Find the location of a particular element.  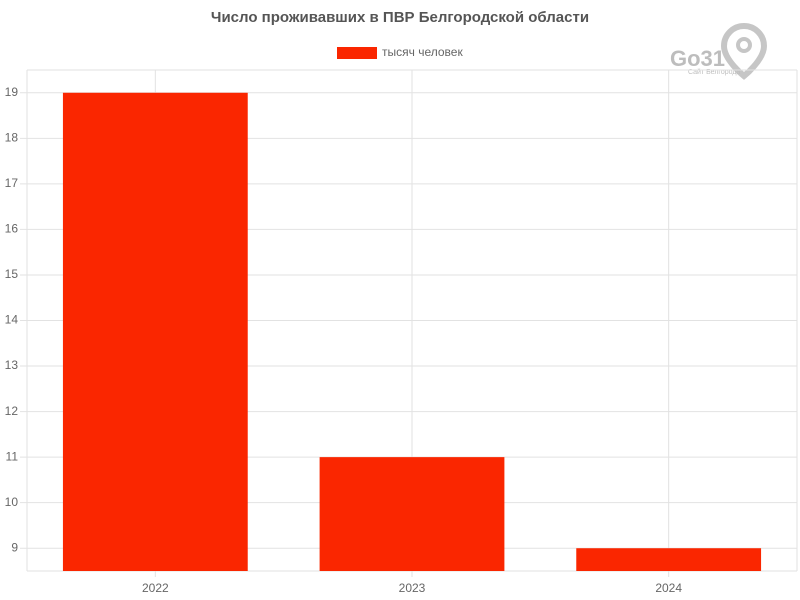

y-tick-label: 19 is located at coordinates (12, 92).